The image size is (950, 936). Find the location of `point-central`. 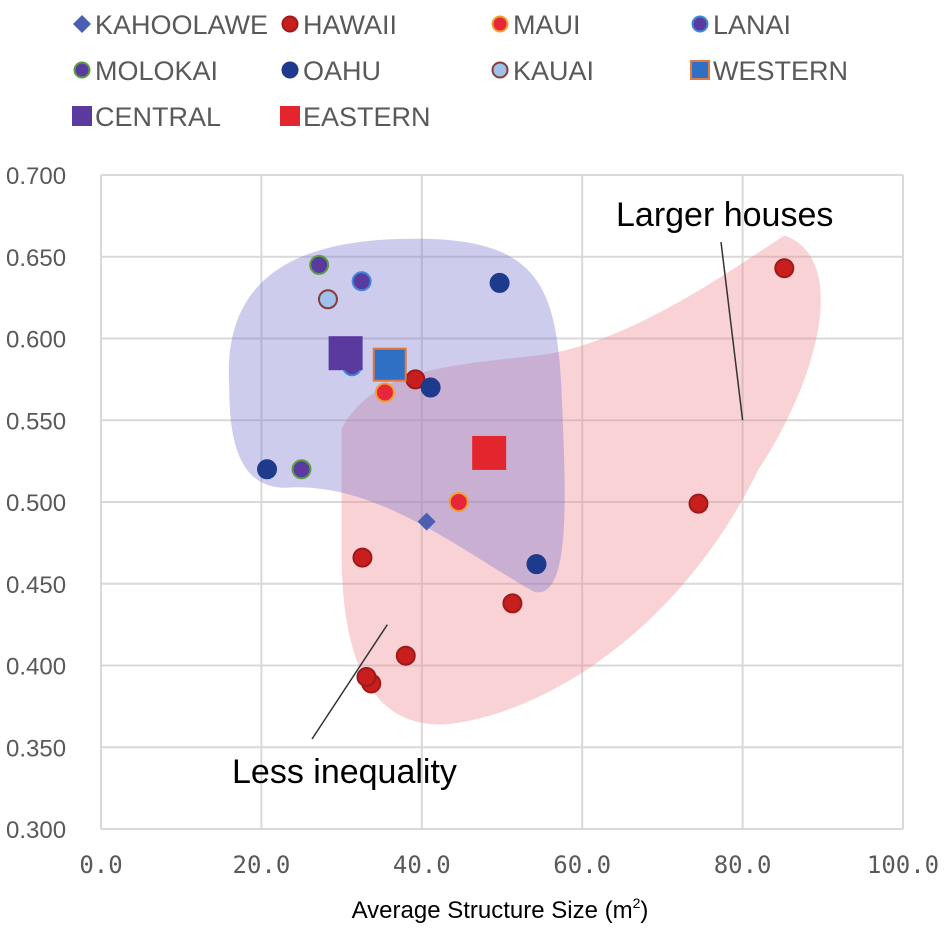

point-central is located at coordinates (345, 353).